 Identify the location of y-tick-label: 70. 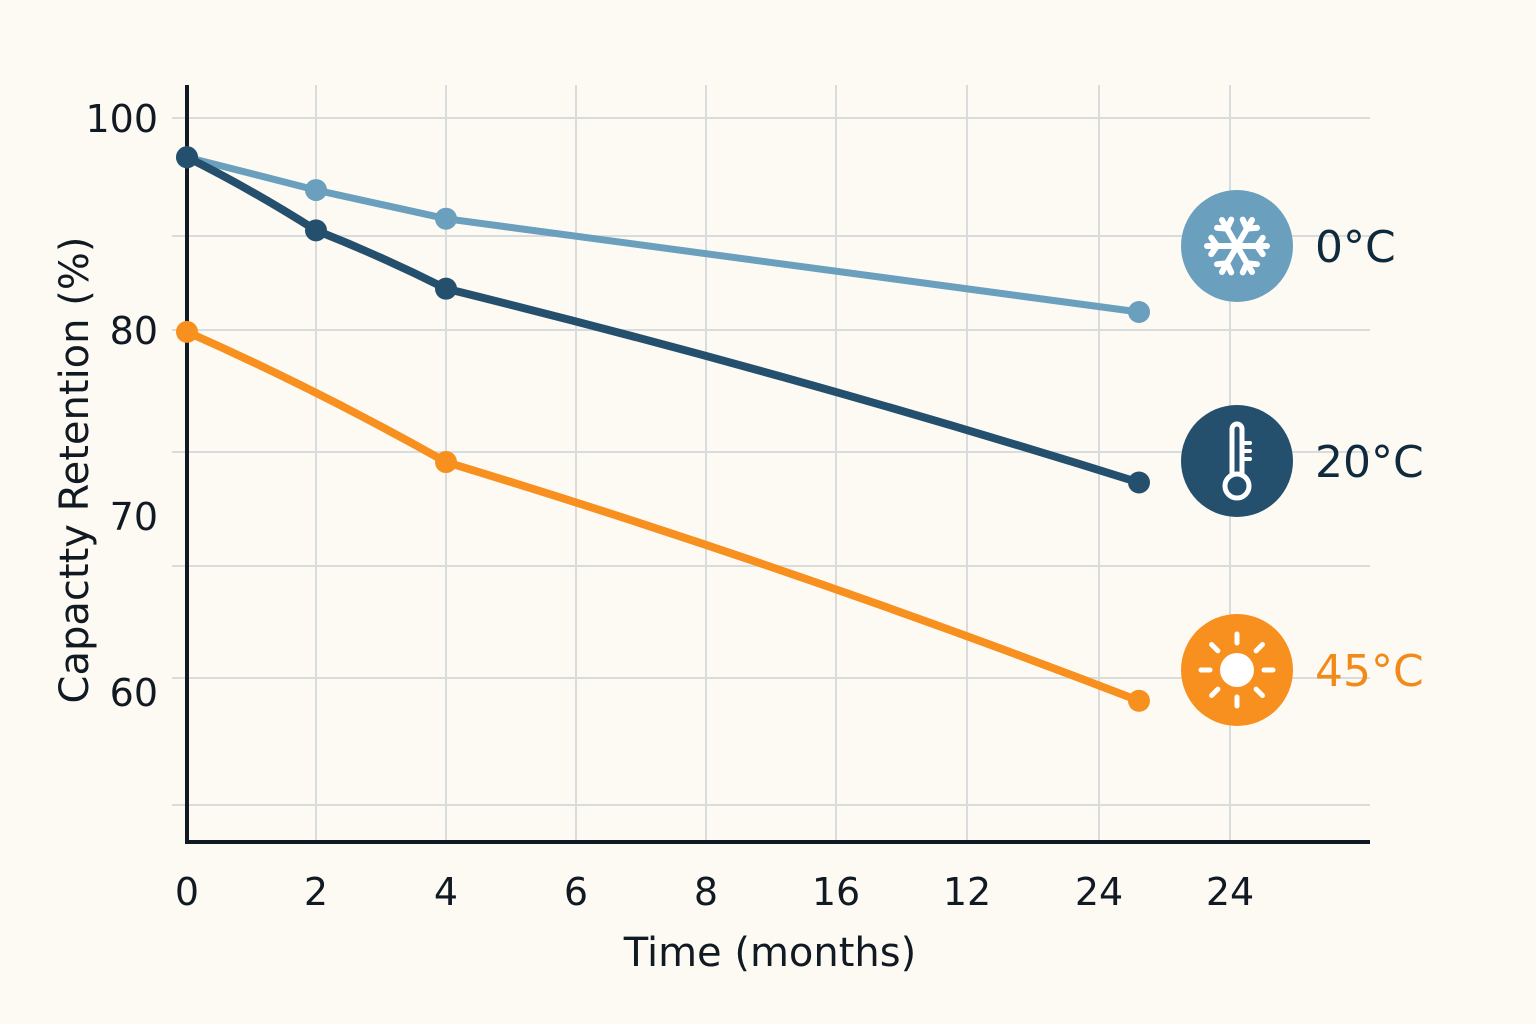
(134, 517).